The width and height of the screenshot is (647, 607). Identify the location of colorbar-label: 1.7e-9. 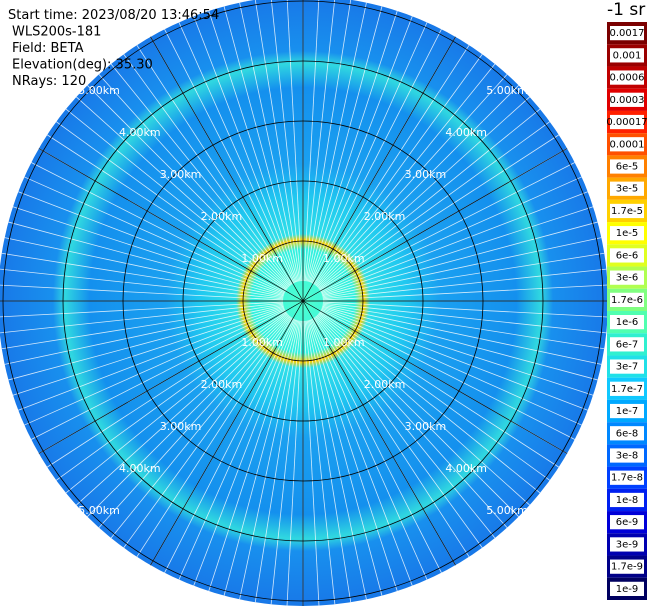
(627, 567).